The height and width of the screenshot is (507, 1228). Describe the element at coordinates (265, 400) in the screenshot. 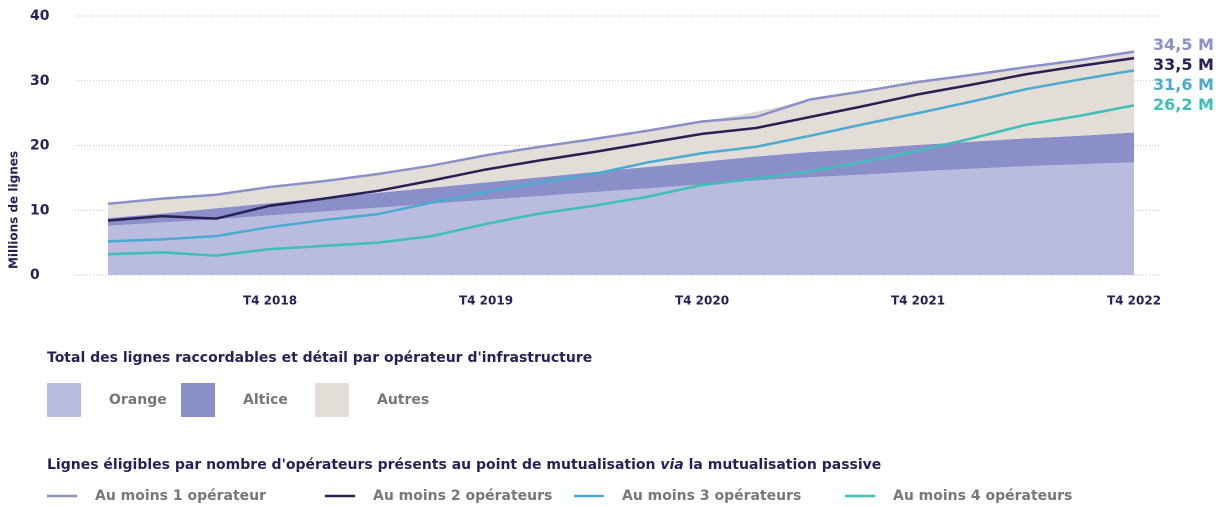

I see `legend-label: Altice` at that location.